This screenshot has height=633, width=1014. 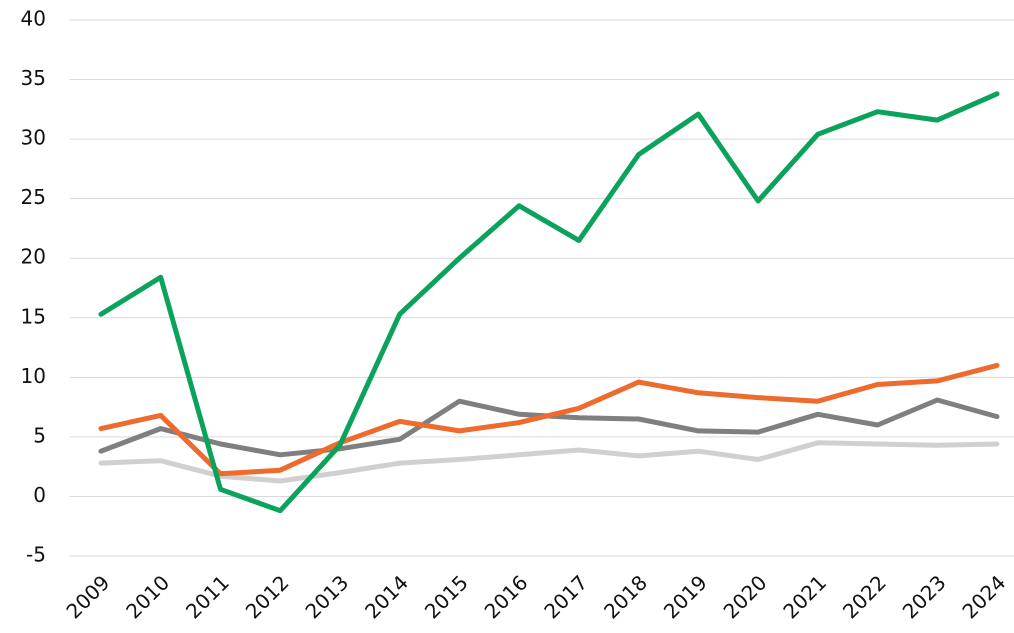 I want to click on x-tick-label: 2009, so click(x=87, y=596).